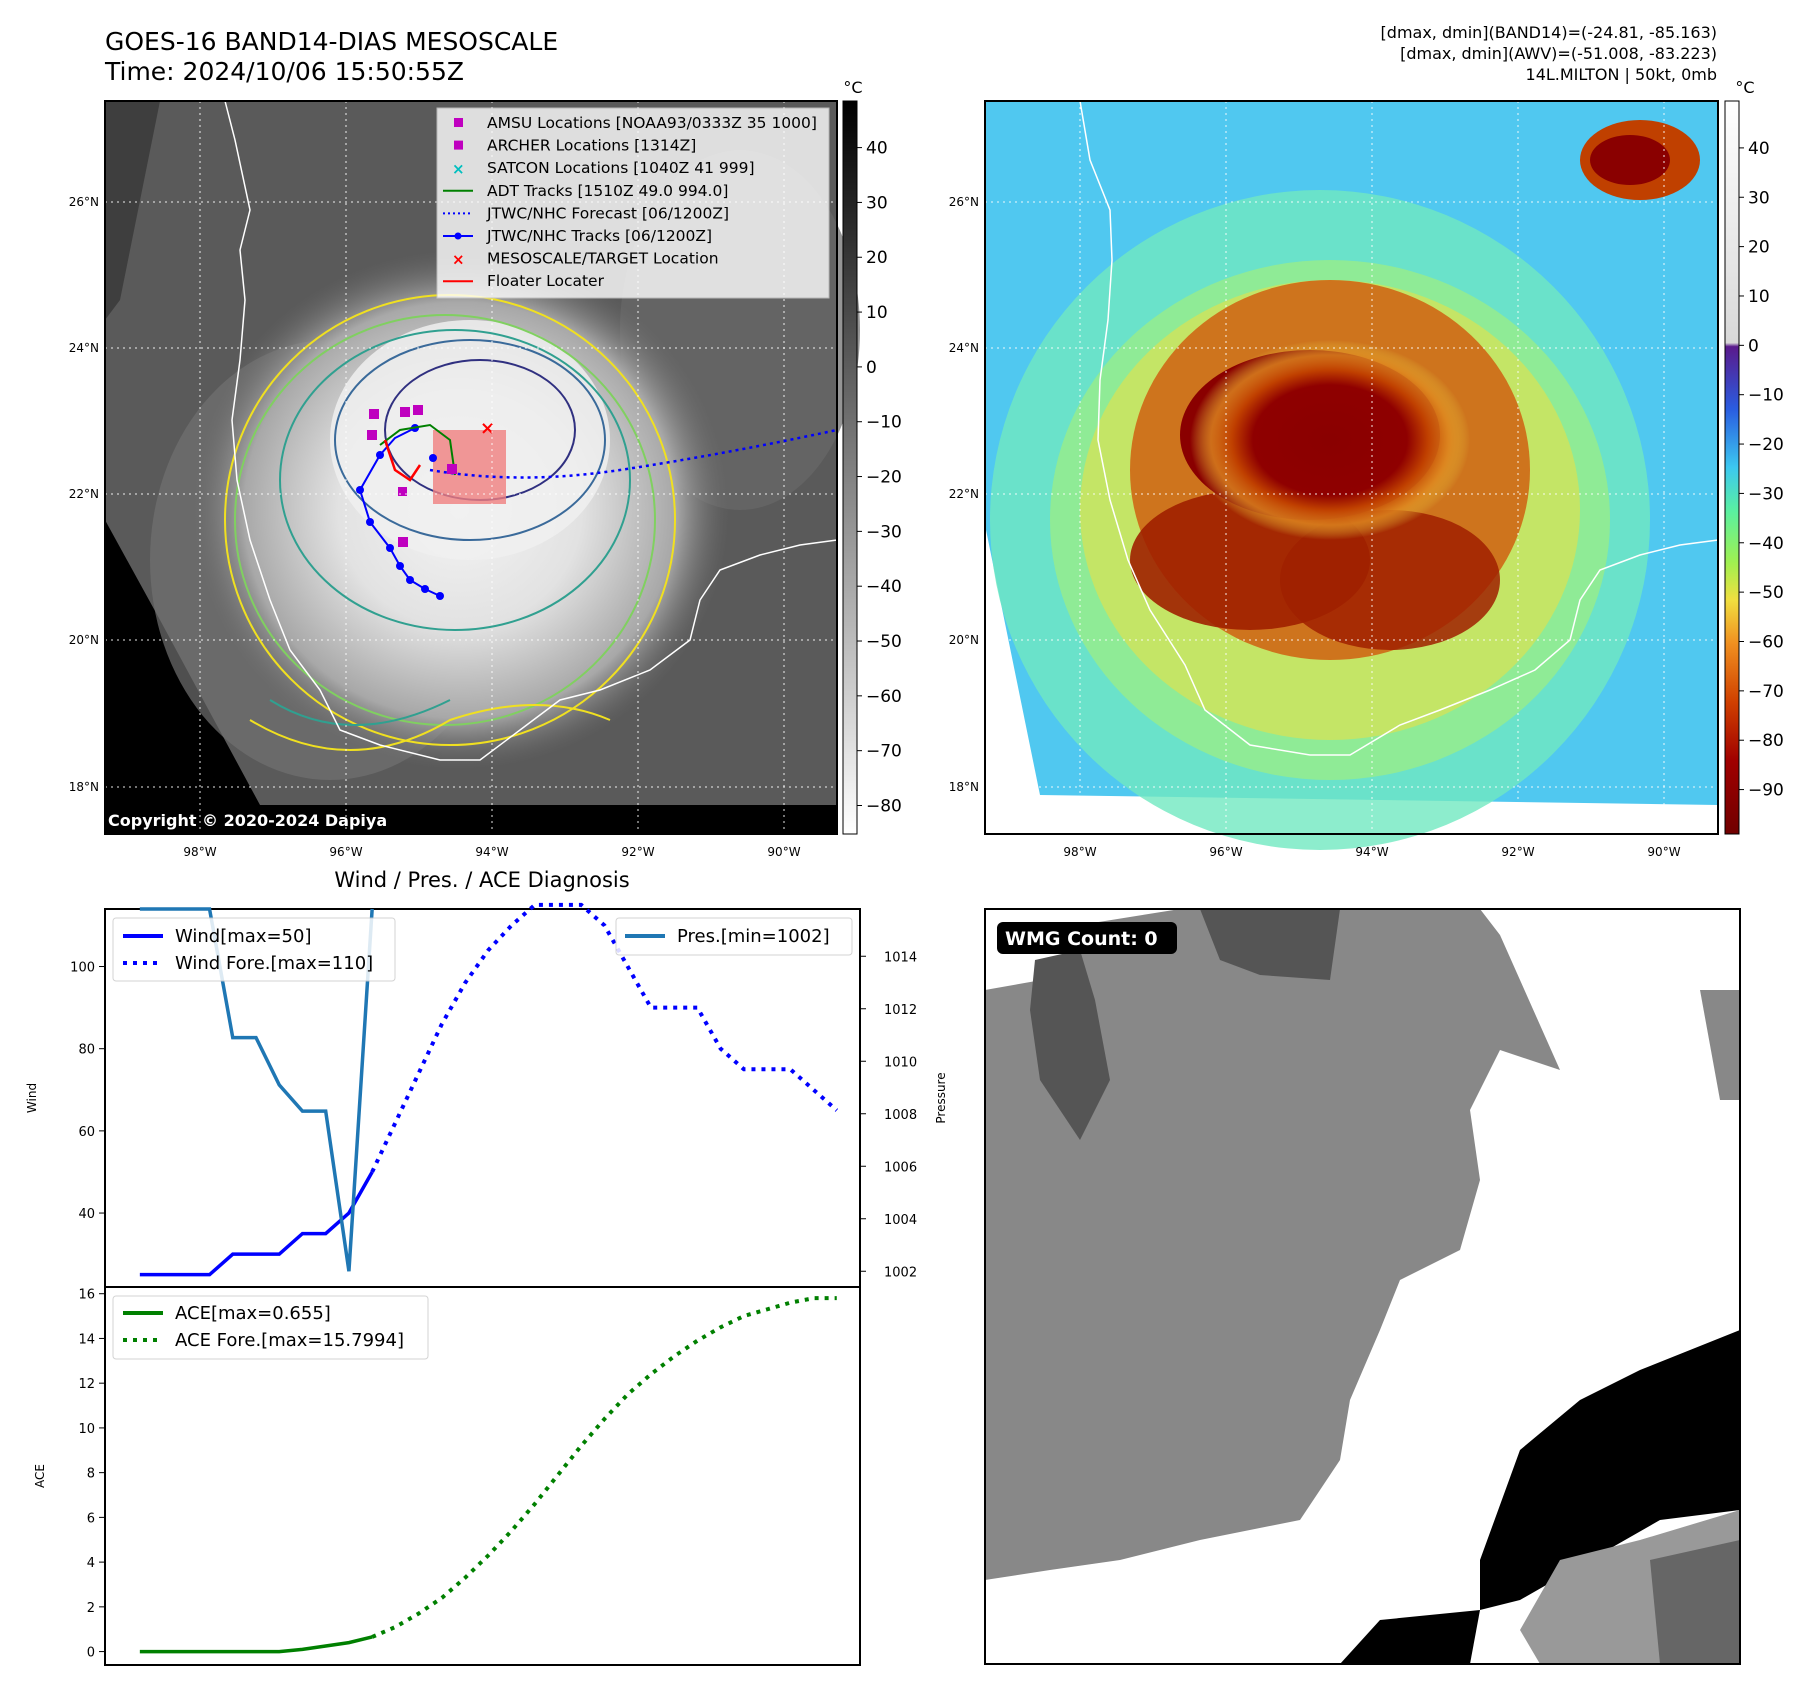 This screenshot has height=1690, width=1797. Describe the element at coordinates (274, 963) in the screenshot. I see `legend-label: Wind Fore.[max=110]` at that location.